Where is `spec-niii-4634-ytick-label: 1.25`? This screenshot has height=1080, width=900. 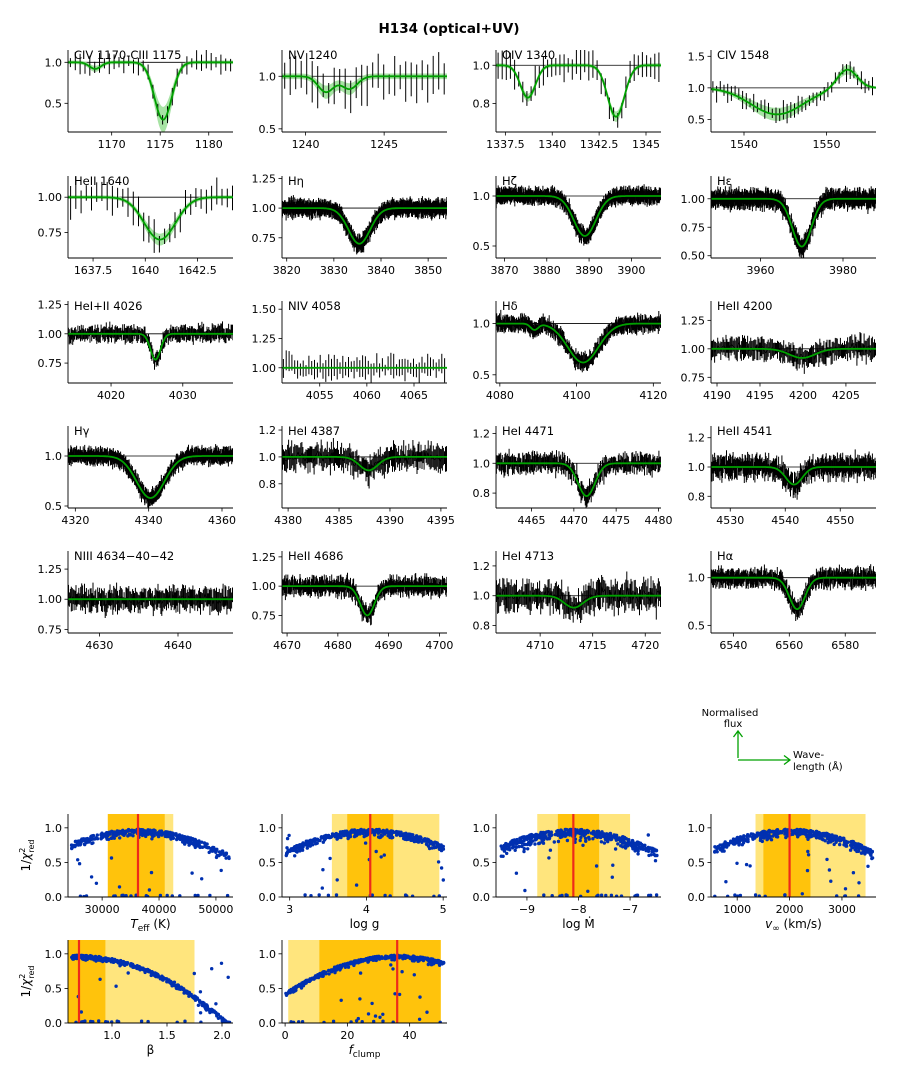
spec-niii-4634-ytick-label: 1.25 is located at coordinates (50, 569).